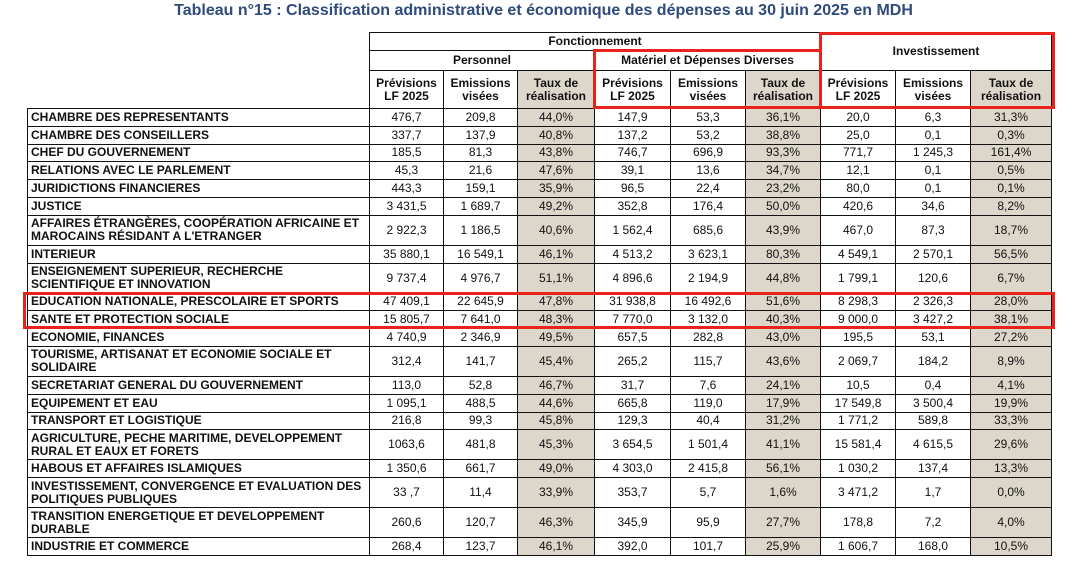 The height and width of the screenshot is (579, 1087). Describe the element at coordinates (198, 117) in the screenshot. I see `ministry-label: CHAMBRE DES REPRESENTANTS` at that location.